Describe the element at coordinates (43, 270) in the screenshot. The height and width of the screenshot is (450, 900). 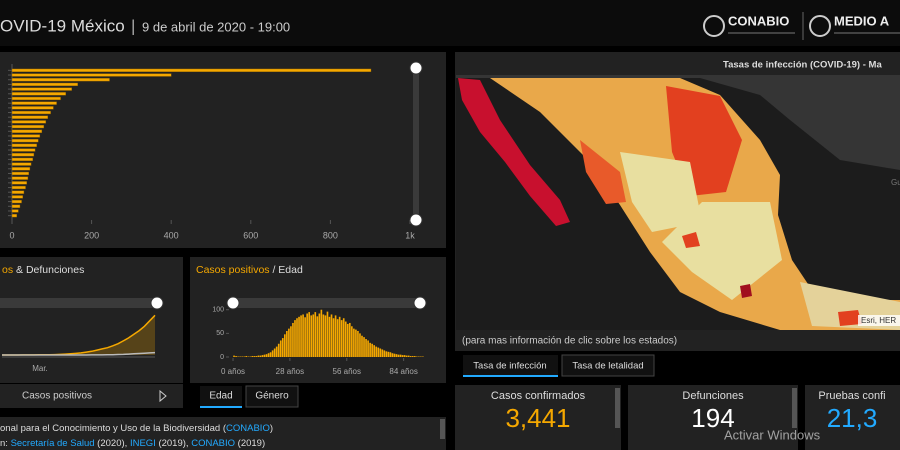
I see `panel-title: os & Defunciones` at that location.